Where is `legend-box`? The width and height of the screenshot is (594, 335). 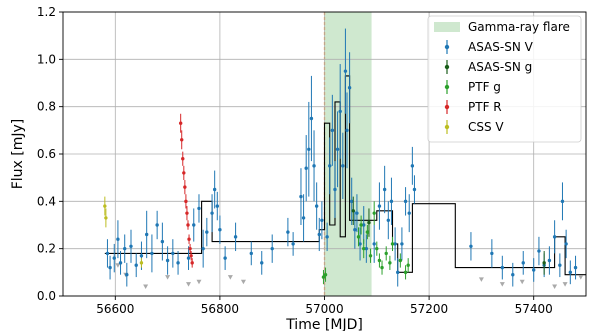
legend-box is located at coordinates (504, 79).